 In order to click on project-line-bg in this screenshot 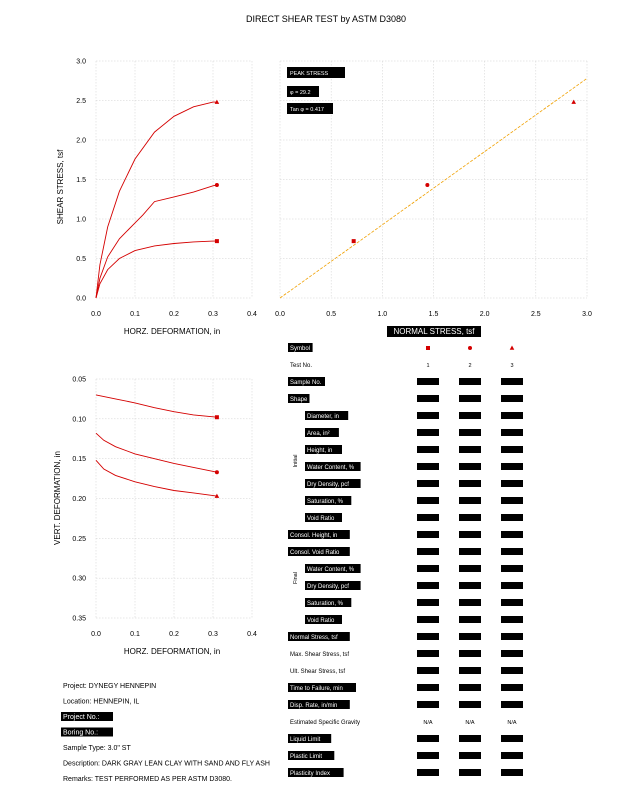, I will do `click(87, 716)`.